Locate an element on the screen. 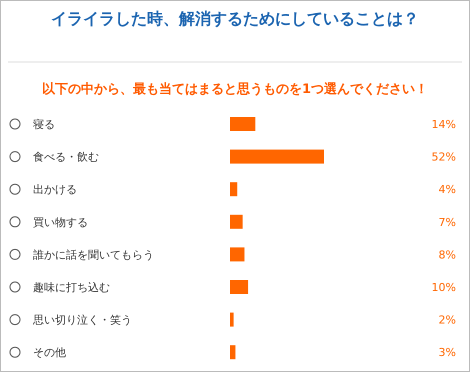 The width and height of the screenshot is (470, 372). data-label: 10% is located at coordinates (444, 287).